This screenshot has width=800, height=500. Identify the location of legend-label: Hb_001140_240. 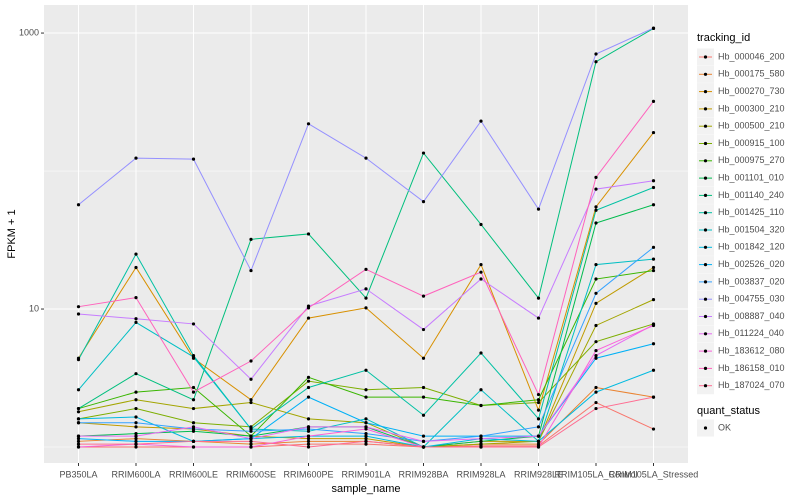
(751, 195).